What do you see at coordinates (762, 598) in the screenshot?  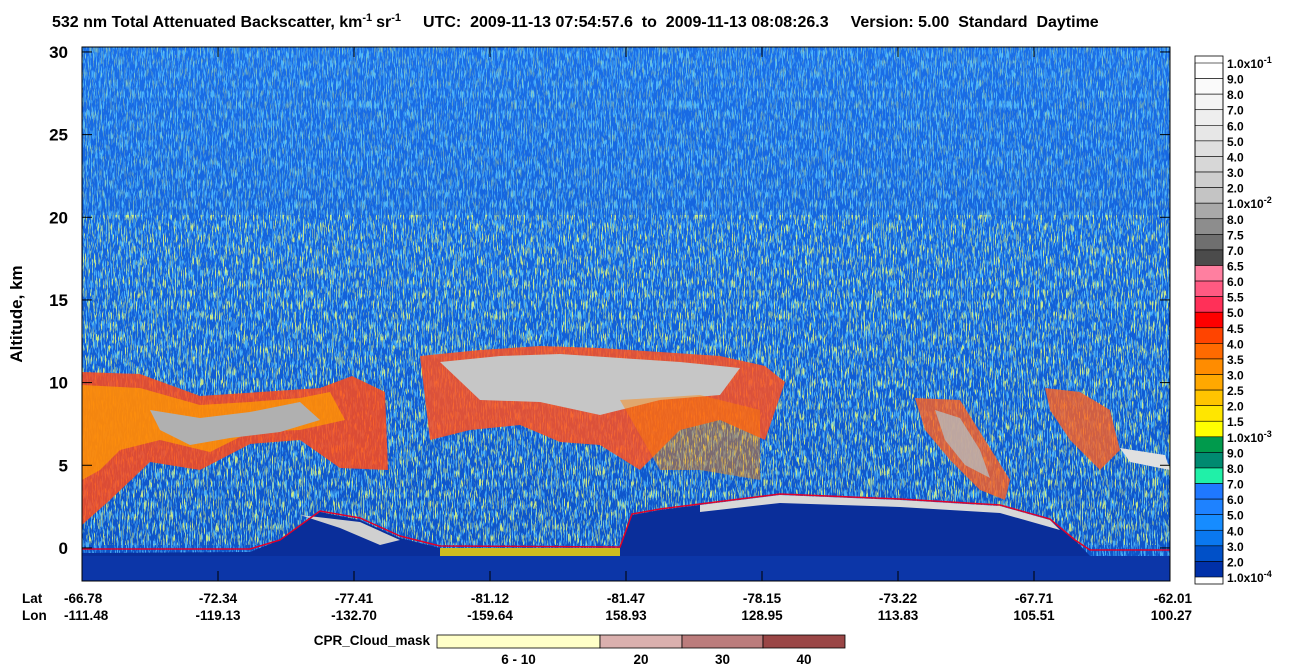 I see `x-tick-label: -78.15` at bounding box center [762, 598].